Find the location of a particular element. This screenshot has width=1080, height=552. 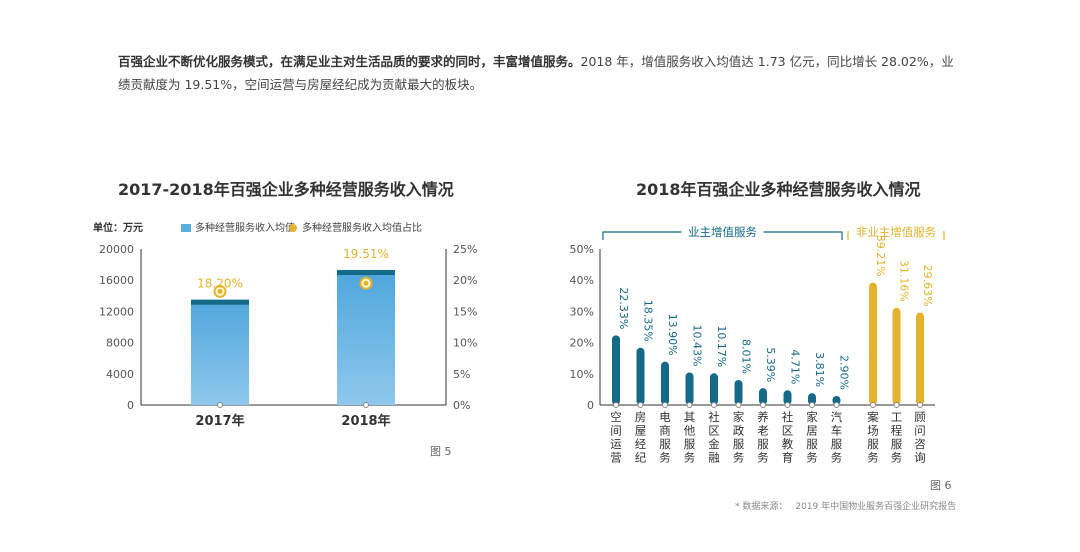

left-y-tick-label: 16000 is located at coordinates (116, 280).